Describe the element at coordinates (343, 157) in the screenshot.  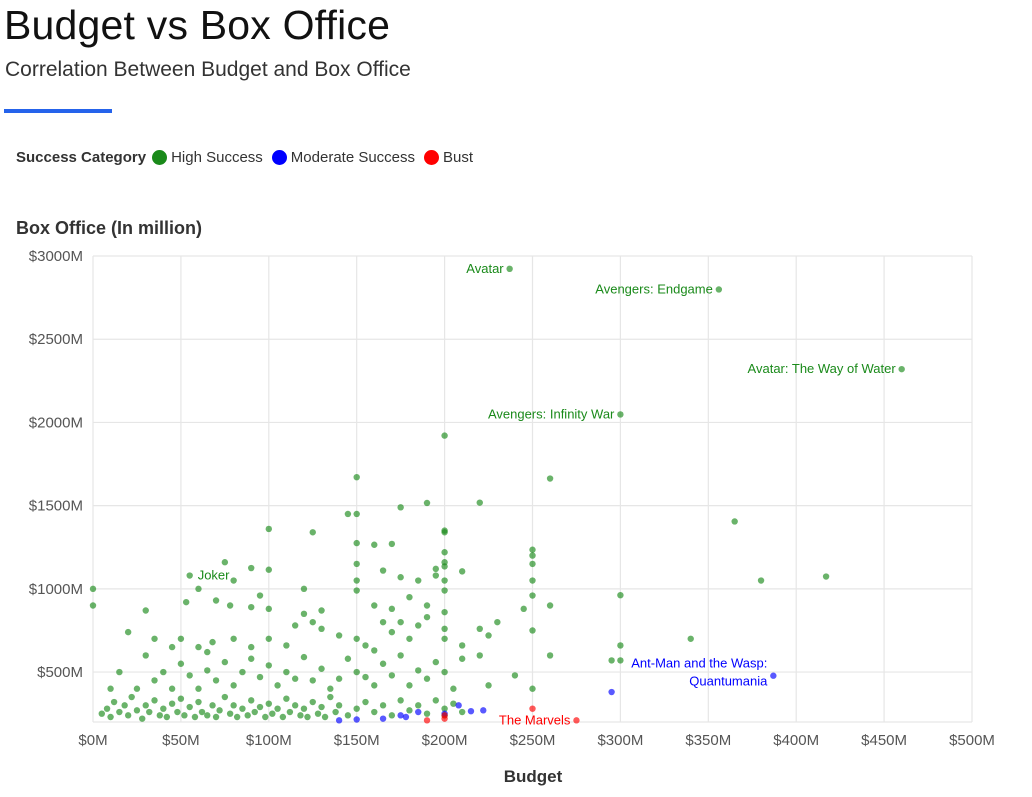
I see `legend-item-moderate-success: Moderate Success` at that location.